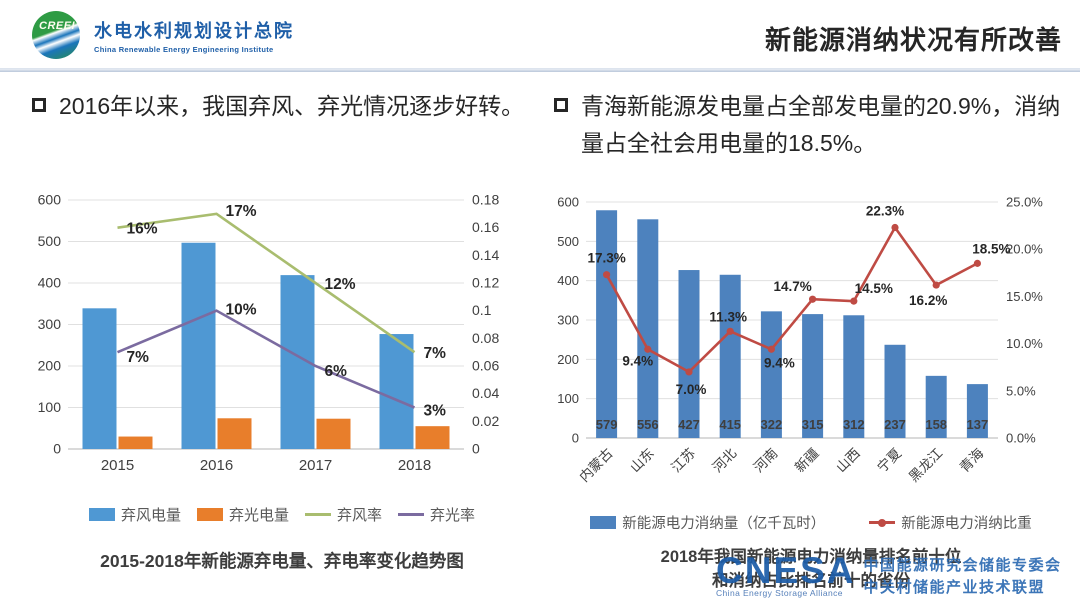 This screenshot has width=1080, height=608. I want to click on cnesa-brand-text: CNESA, so click(786, 570).